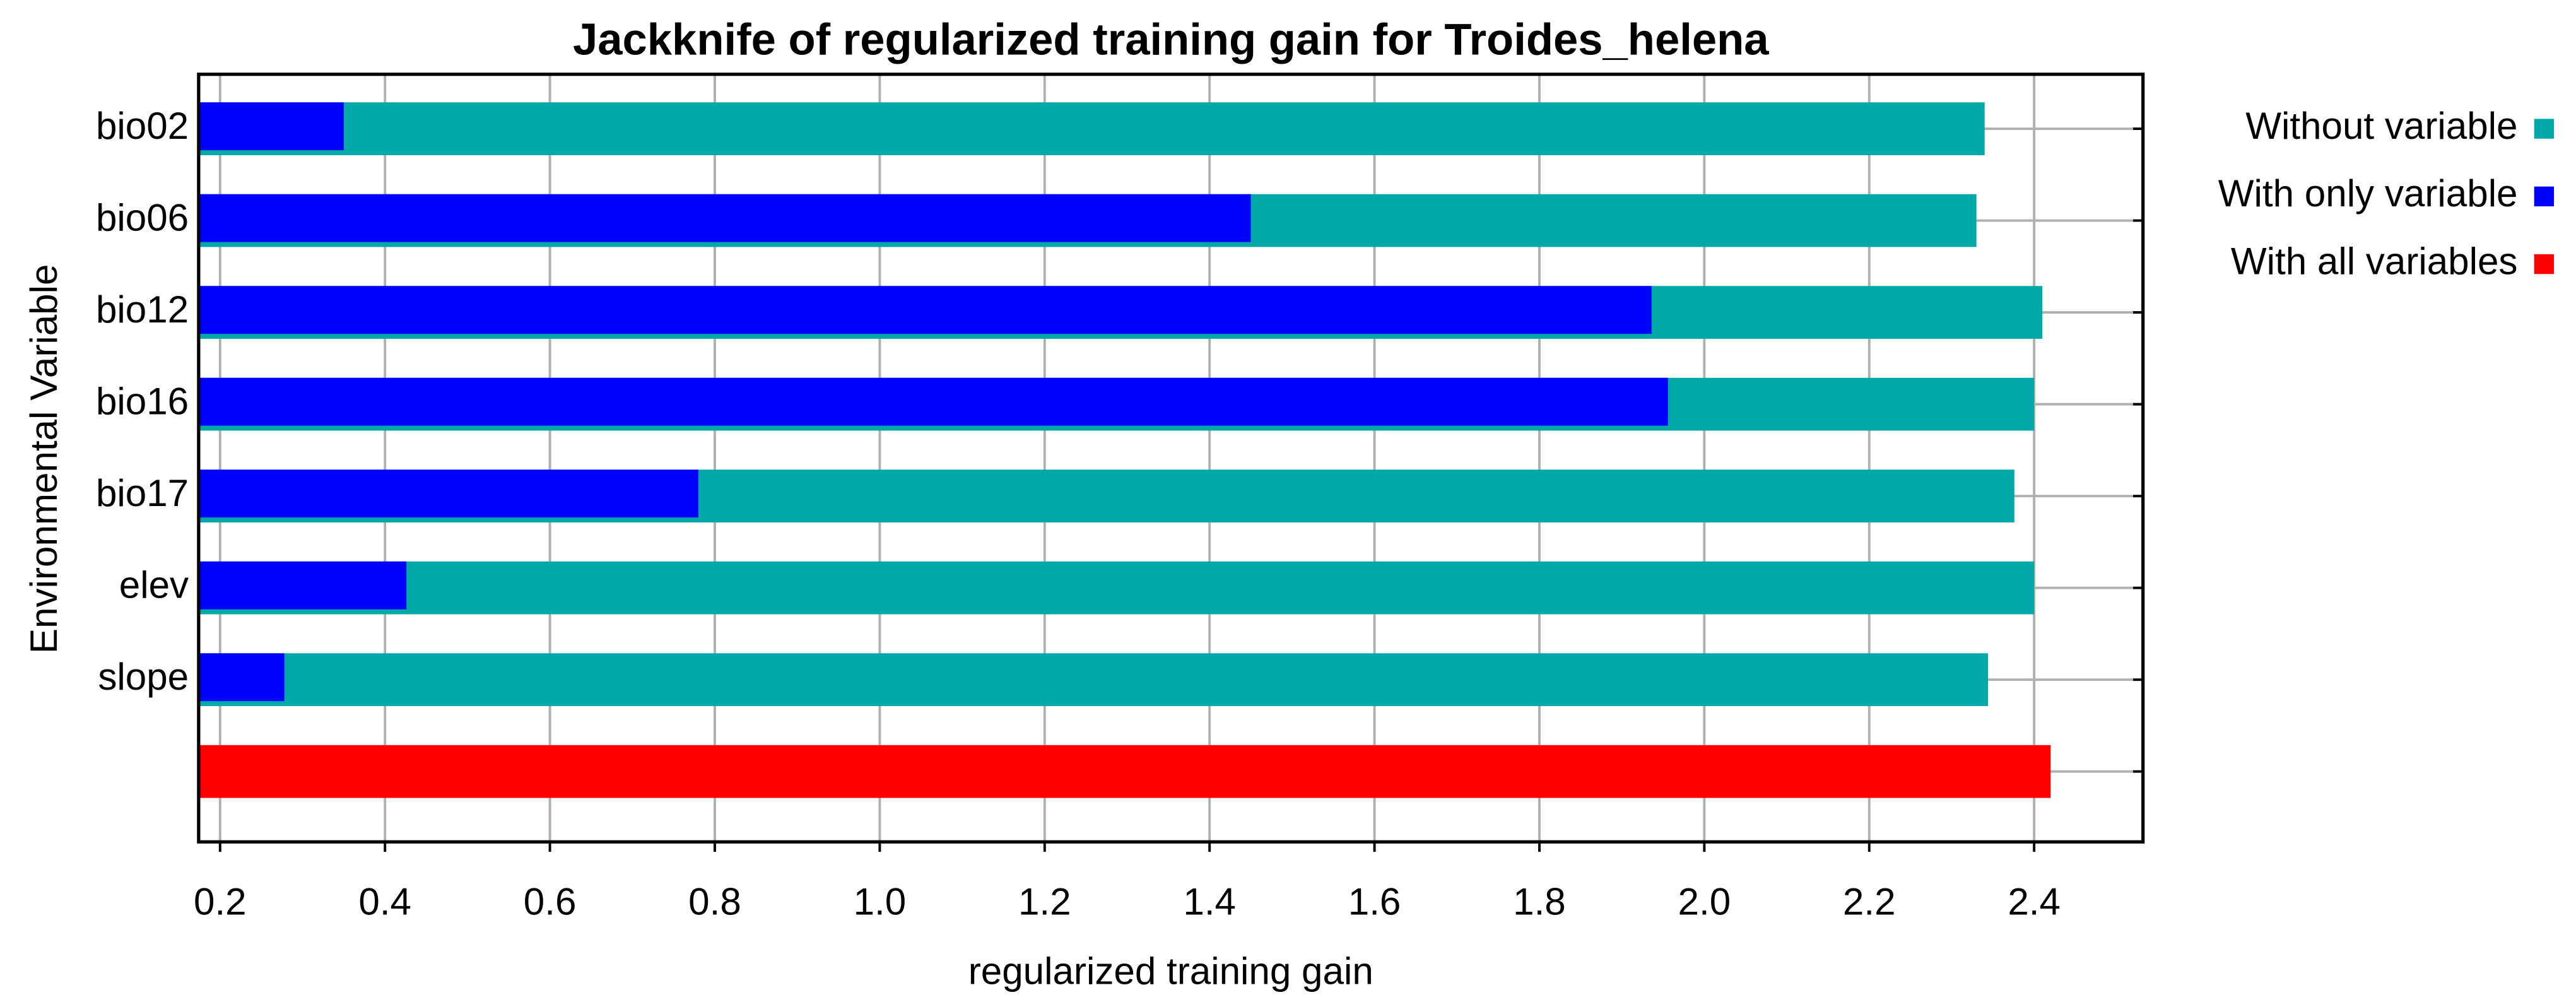 The image size is (2576, 1002). Describe the element at coordinates (143, 677) in the screenshot. I see `y-tick-label: slope` at that location.